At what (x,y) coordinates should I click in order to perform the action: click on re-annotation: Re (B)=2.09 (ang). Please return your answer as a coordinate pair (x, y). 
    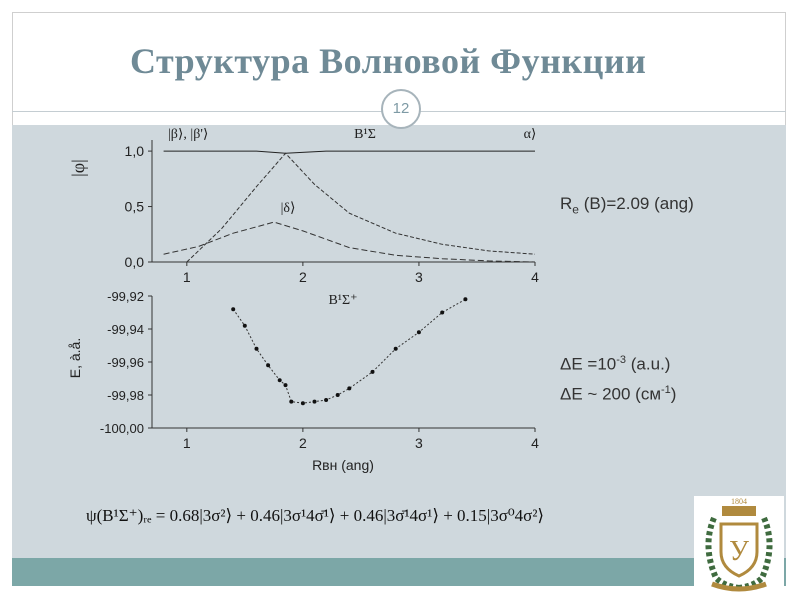
    Looking at the image, I should click on (627, 205).